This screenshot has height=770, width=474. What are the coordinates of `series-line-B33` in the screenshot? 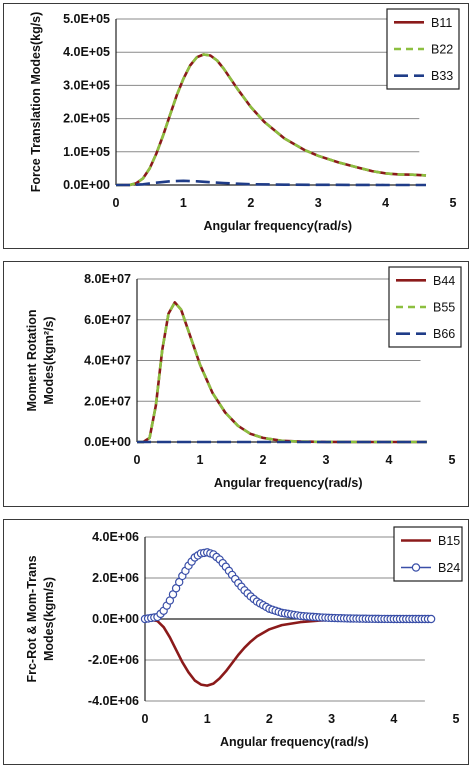 It's located at (271, 183).